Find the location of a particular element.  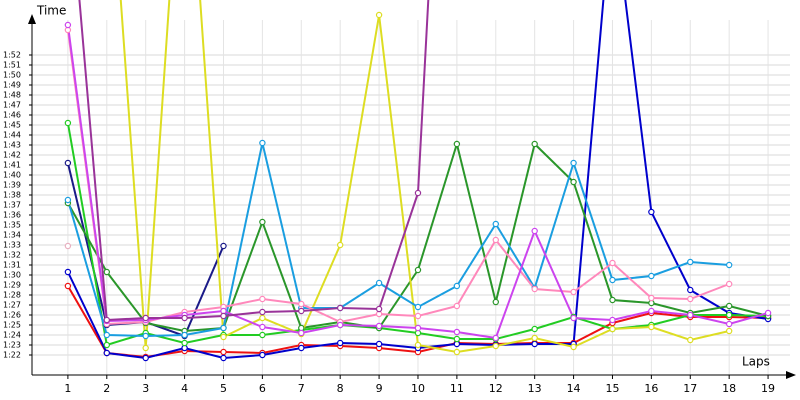

x-tick-label: 6 is located at coordinates (262, 388).